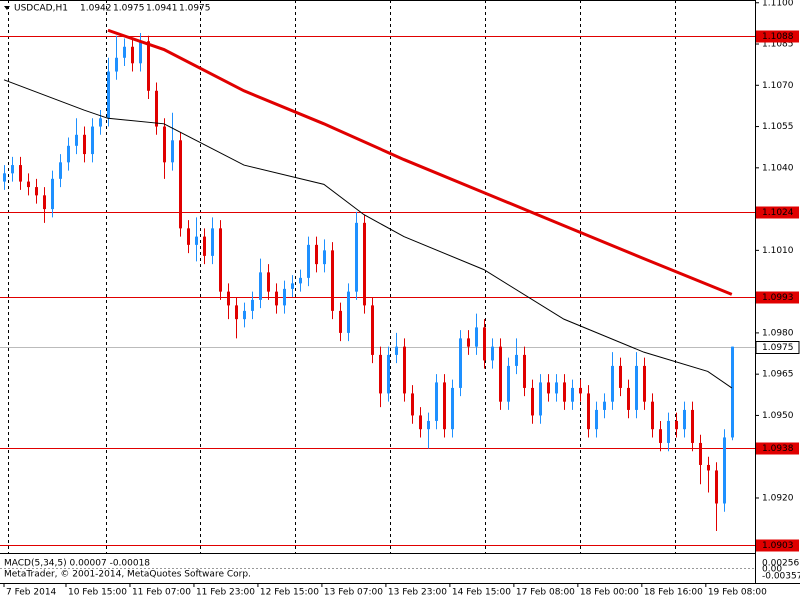 This screenshot has height=600, width=800. I want to click on x-tick-label: 18 Feb 16:00, so click(673, 593).